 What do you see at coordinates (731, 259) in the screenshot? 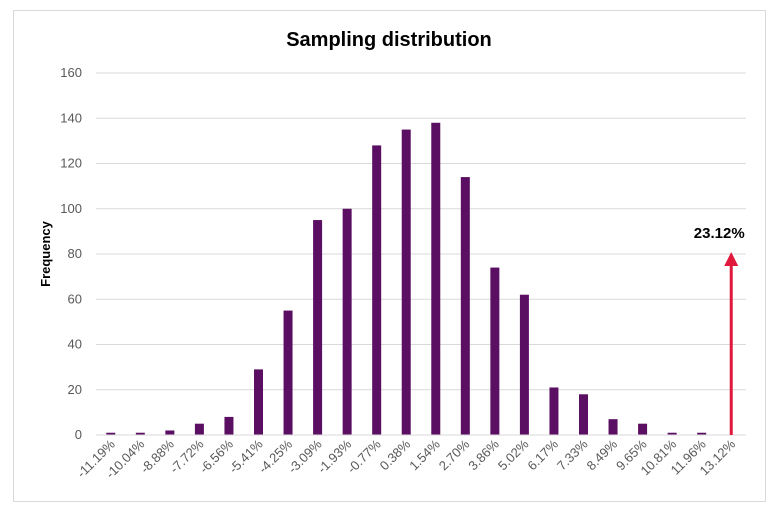
I see `annotation-arrow-head` at bounding box center [731, 259].